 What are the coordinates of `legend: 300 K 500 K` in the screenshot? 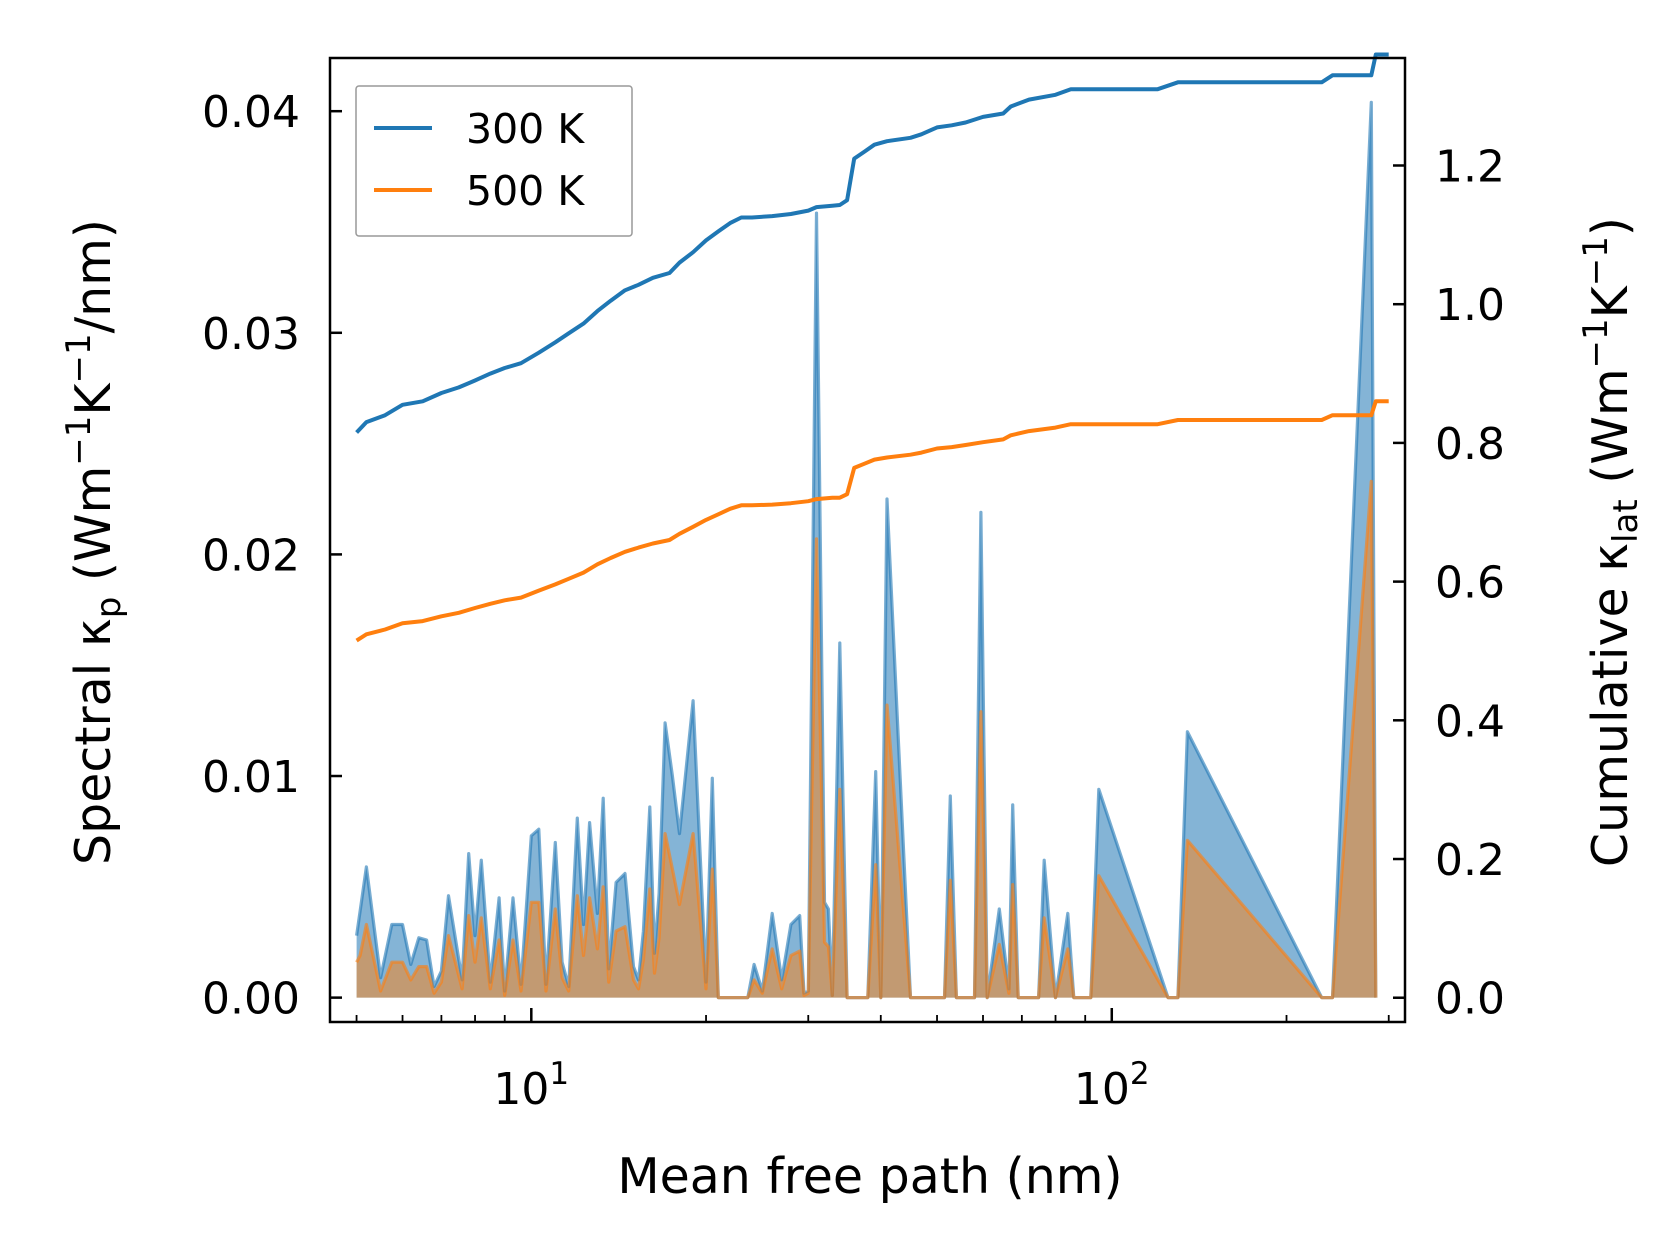 It's located at (494, 161).